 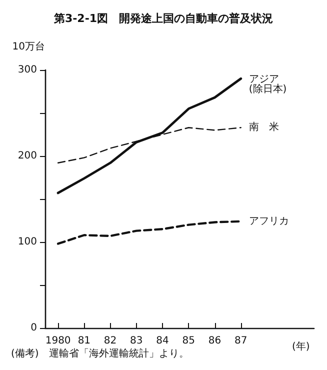 What do you see at coordinates (136, 341) in the screenshot?
I see `x-tick-label: 83` at bounding box center [136, 341].